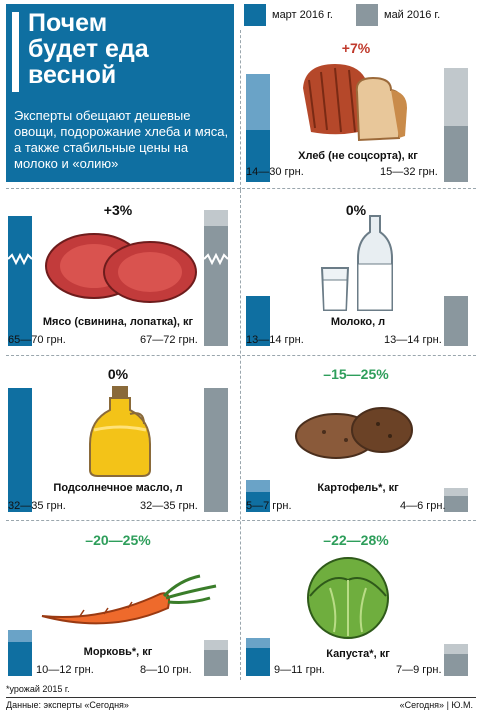 The height and width of the screenshot is (714, 483). Describe the element at coordinates (356, 210) in the screenshot. I see `milk-change: 0%` at that location.